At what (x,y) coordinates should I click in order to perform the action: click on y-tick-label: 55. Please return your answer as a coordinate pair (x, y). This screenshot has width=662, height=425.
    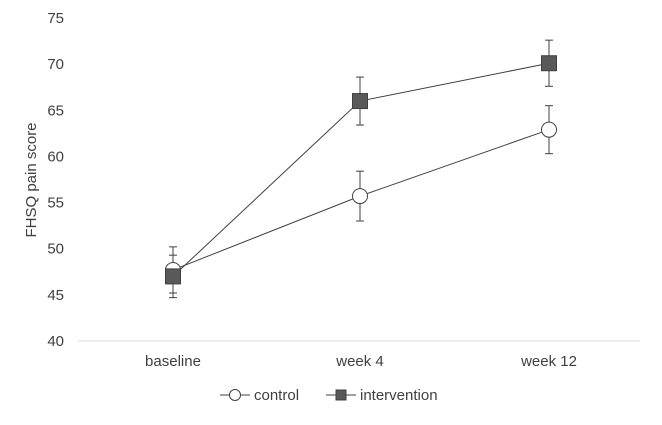
    Looking at the image, I should click on (55, 203).